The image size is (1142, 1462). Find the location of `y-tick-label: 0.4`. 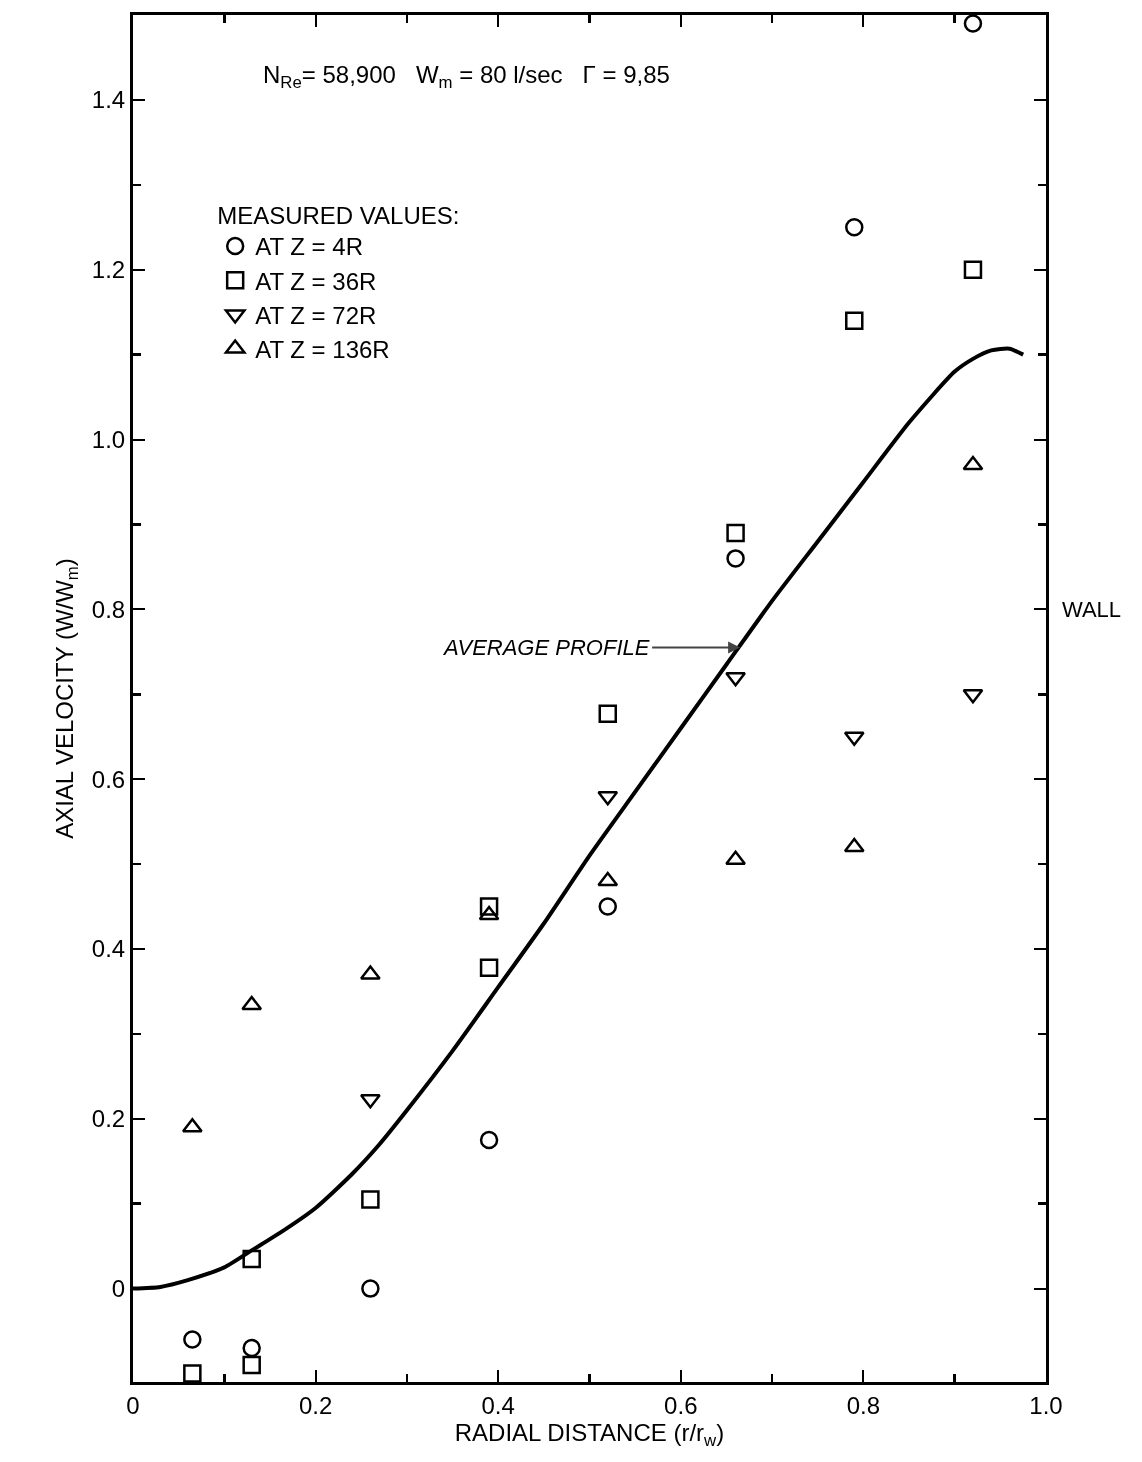

y-tick-label: 0.4 is located at coordinates (108, 949).